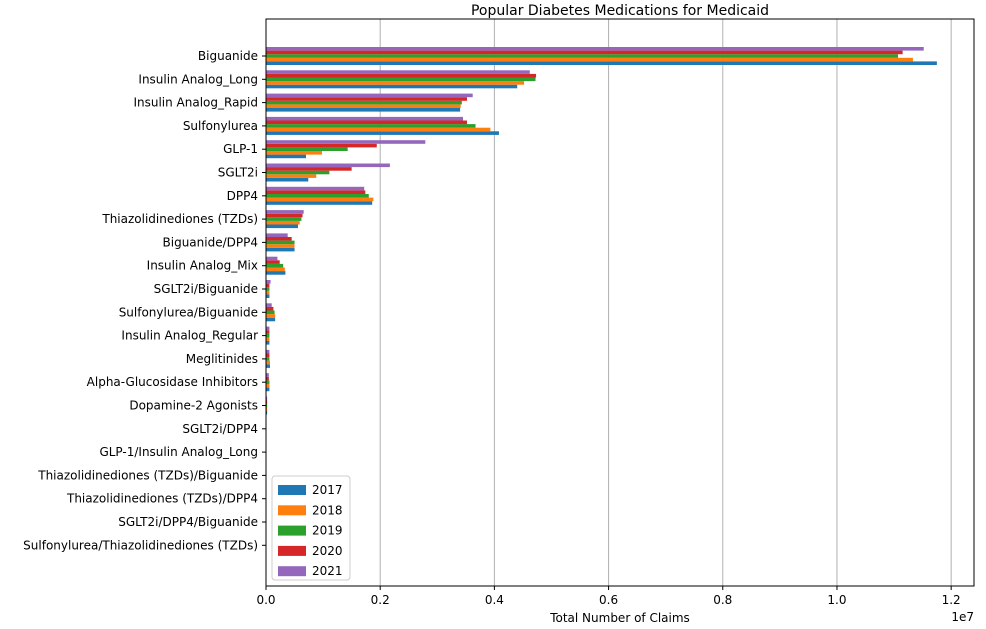 This screenshot has height=629, width=986. Describe the element at coordinates (327, 490) in the screenshot. I see `legend-label: 2017` at that location.